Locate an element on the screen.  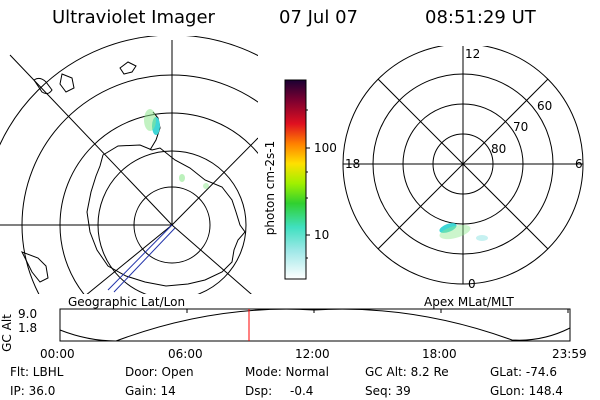
time-tick-4: 23:59 is located at coordinates (569, 354).